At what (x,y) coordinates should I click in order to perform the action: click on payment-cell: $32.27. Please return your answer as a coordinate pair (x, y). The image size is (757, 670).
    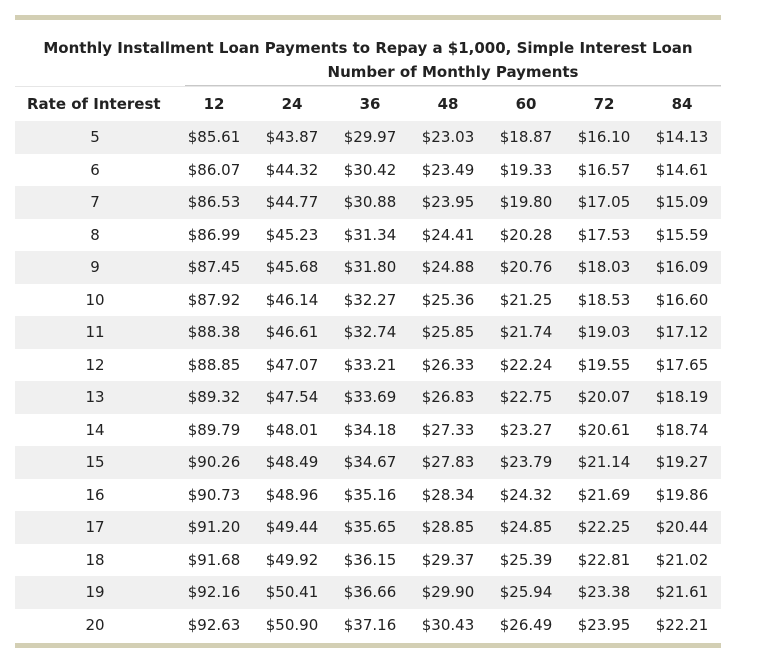
    Looking at the image, I should click on (370, 299).